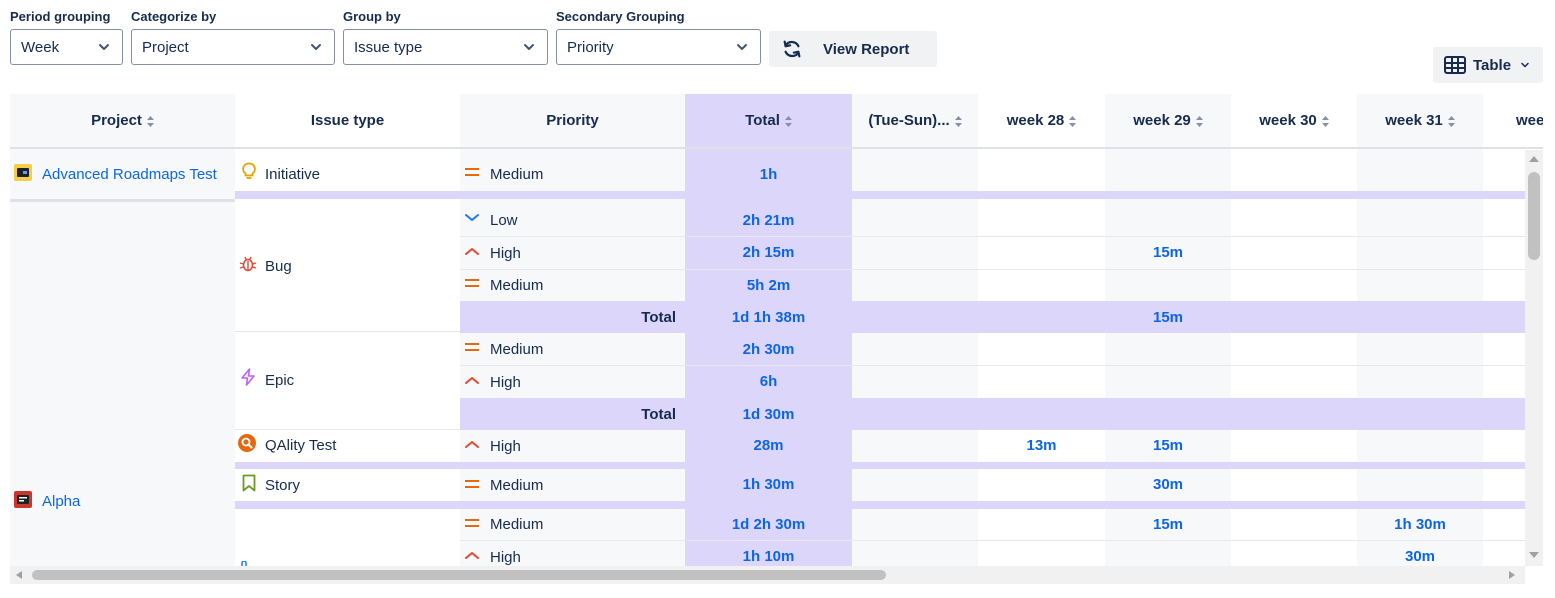  What do you see at coordinates (853, 49) in the screenshot?
I see `view-report-button: View Report` at bounding box center [853, 49].